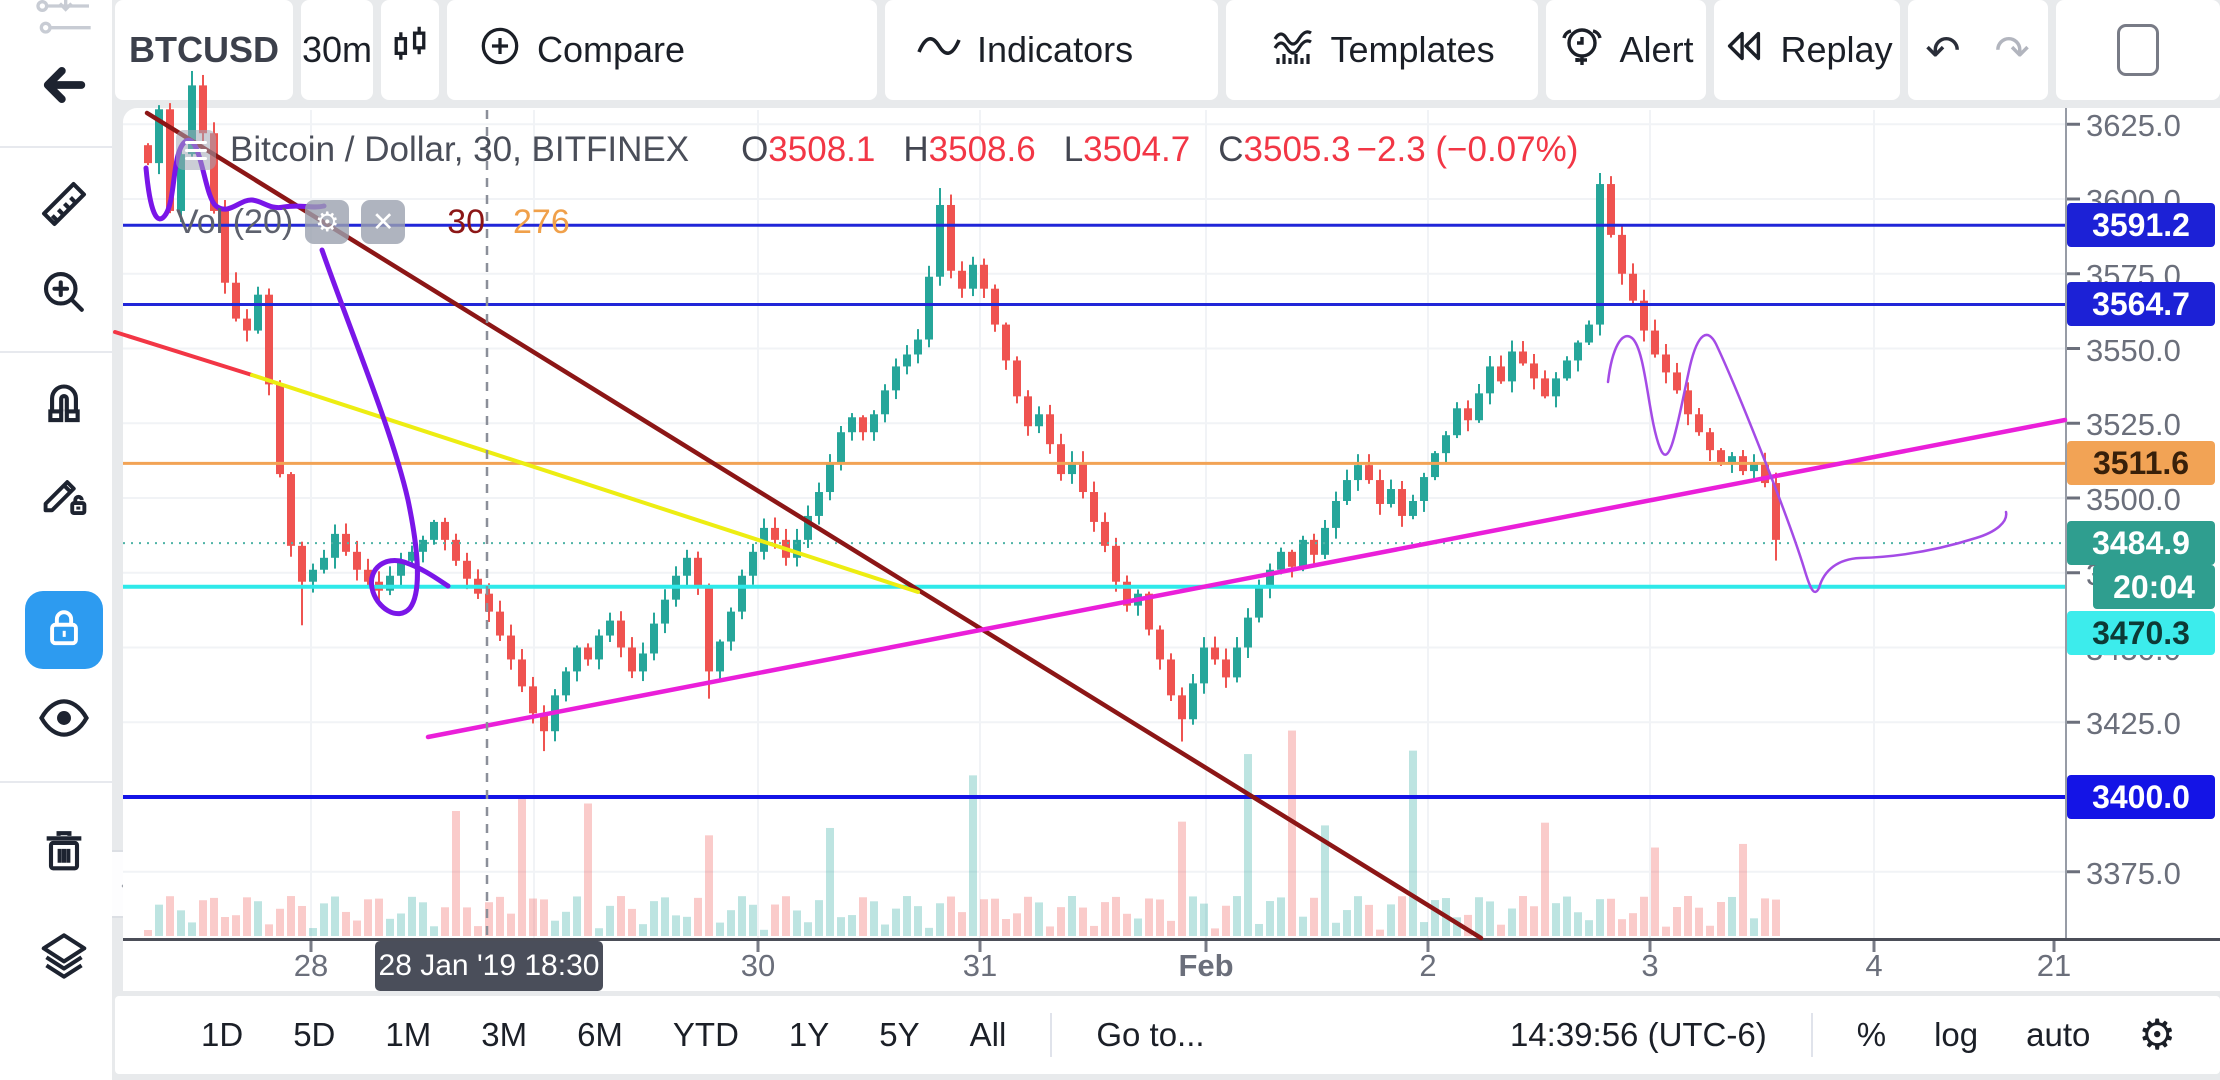  Describe the element at coordinates (1656, 49) in the screenshot. I see `alert-label: Alert` at that location.